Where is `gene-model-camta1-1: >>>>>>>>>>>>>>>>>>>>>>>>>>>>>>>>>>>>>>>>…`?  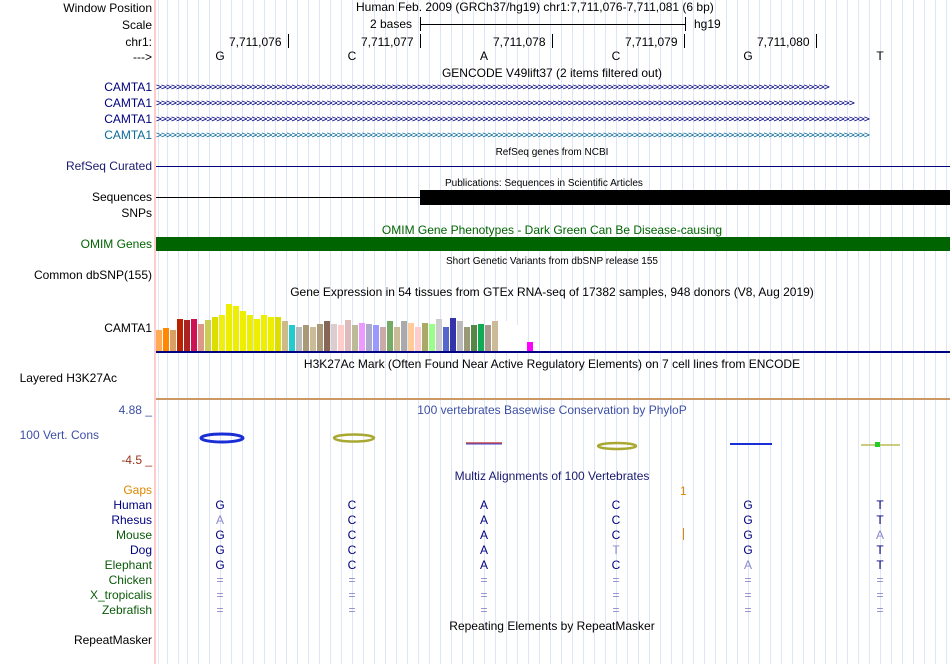 gene-model-camta1-1: >>>>>>>>>>>>>>>>>>>>>>>>>>>>>>>>>>>>>>>>… is located at coordinates (493, 88).